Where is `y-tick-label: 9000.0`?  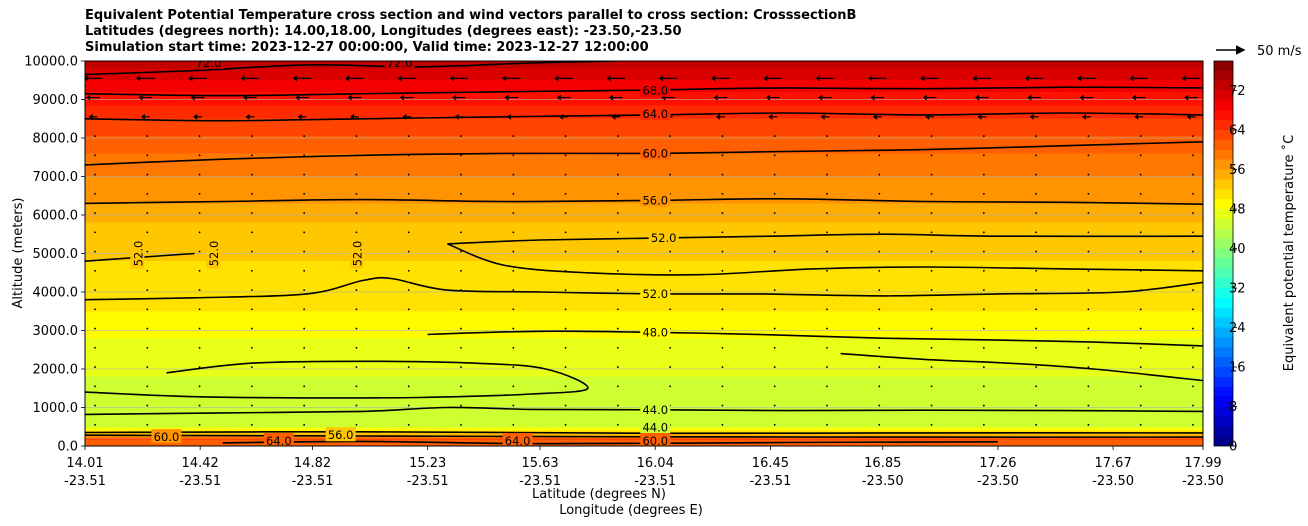 y-tick-label: 9000.0 is located at coordinates (56, 100).